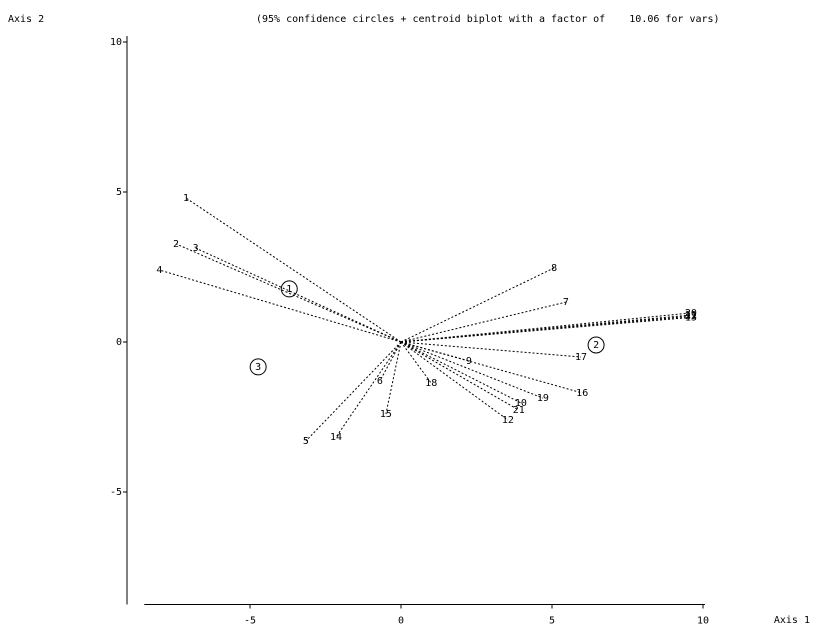 The width and height of the screenshot is (823, 626). Describe the element at coordinates (554, 268) in the screenshot. I see `variable-label: 8` at that location.